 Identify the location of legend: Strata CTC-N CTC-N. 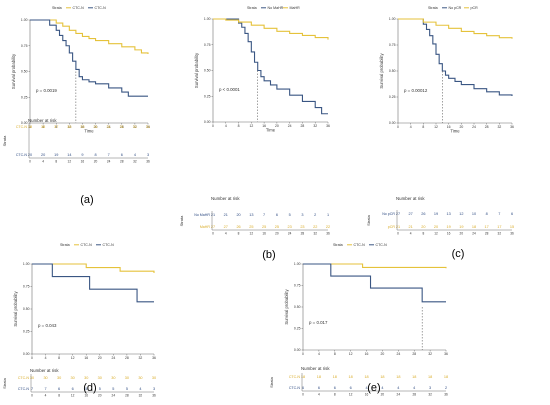
(87, 245).